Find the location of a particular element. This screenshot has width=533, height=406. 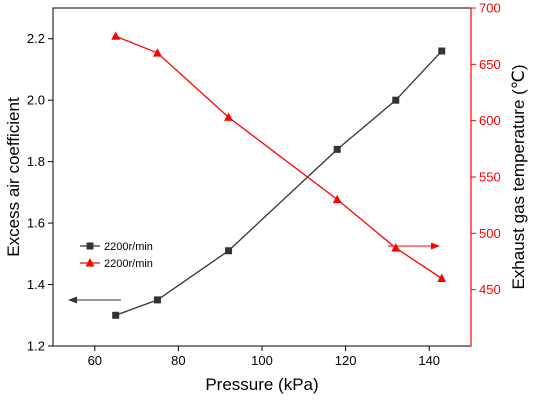

y-left-tick-label: 2.0 is located at coordinates (36, 100).